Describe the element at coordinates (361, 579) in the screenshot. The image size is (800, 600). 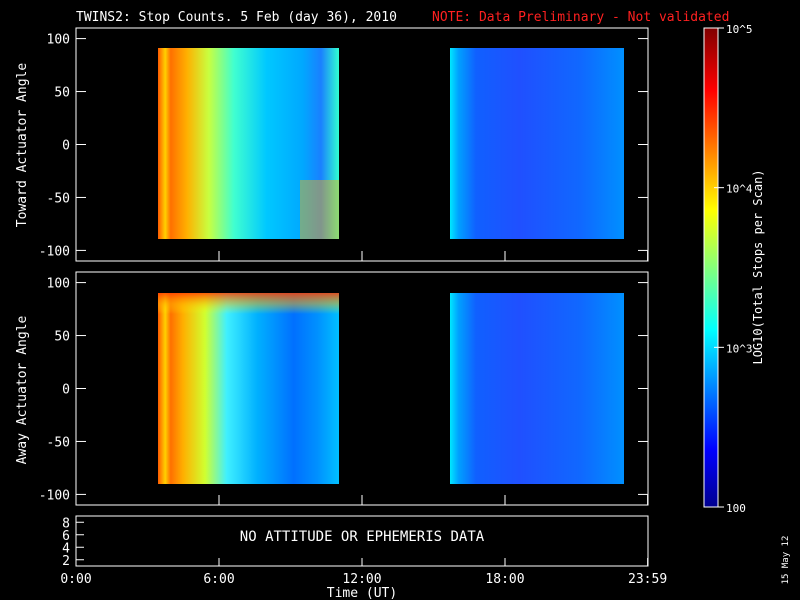
I see `x-tick-label: 12:00` at that location.